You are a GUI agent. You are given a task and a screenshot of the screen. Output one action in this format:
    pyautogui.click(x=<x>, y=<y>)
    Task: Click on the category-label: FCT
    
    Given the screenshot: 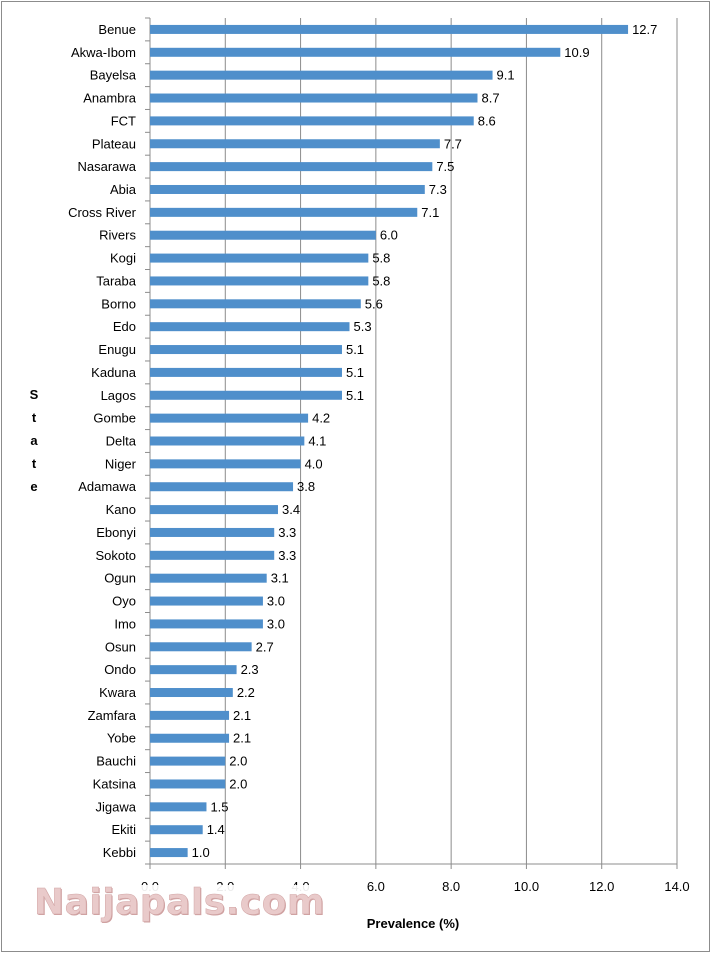 What is the action you would take?
    pyautogui.click(x=123, y=120)
    